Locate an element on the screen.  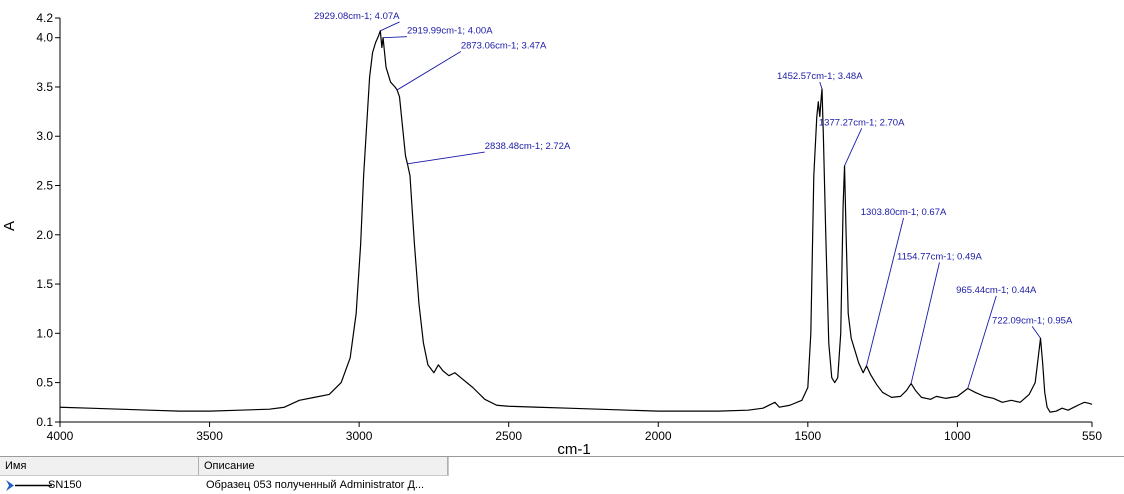
chevron-right-icon is located at coordinates (10, 485).